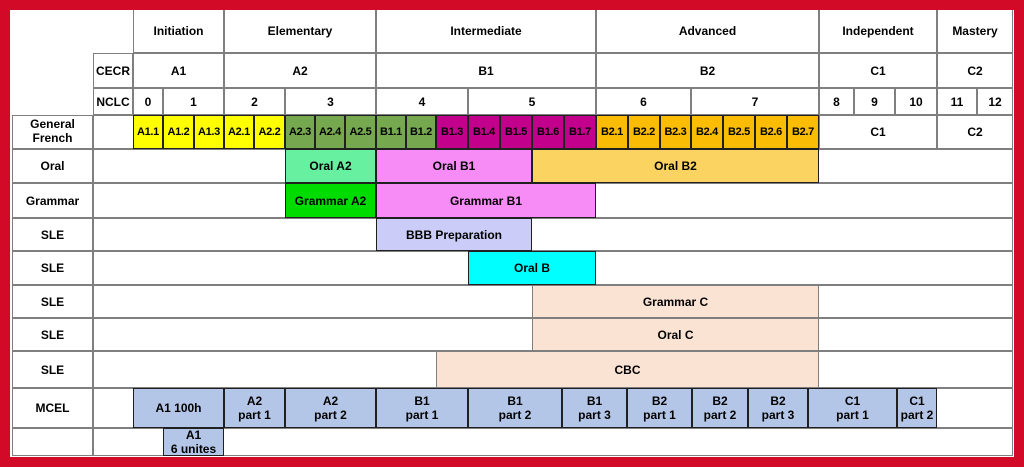  What do you see at coordinates (422, 101) in the screenshot?
I see `nclc-cell-4: 4` at bounding box center [422, 101].